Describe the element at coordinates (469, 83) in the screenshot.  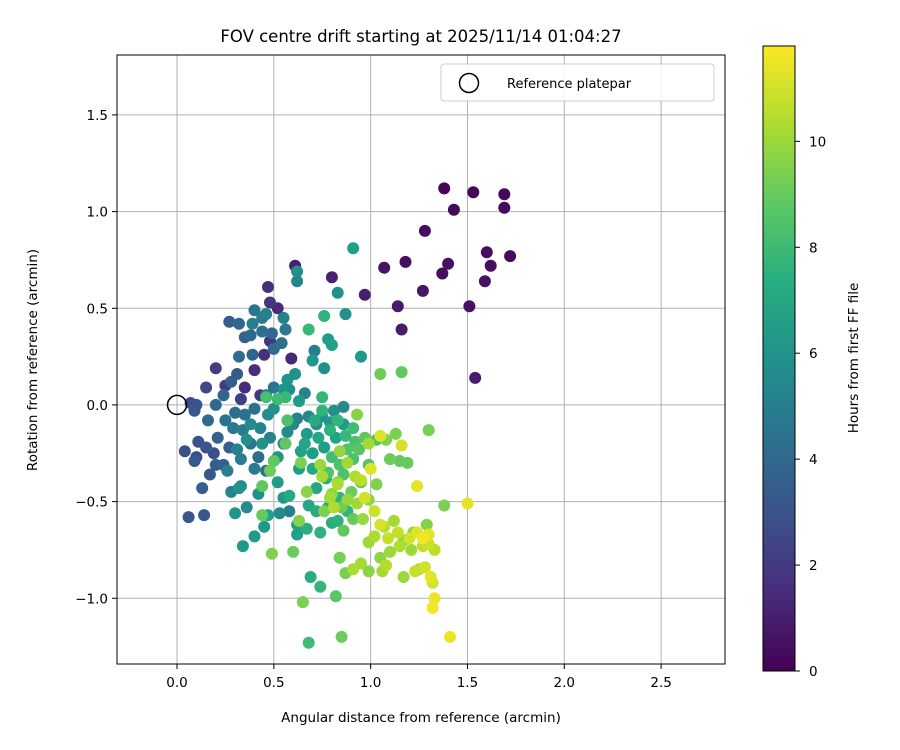
I see `legend-marker-icon` at that location.